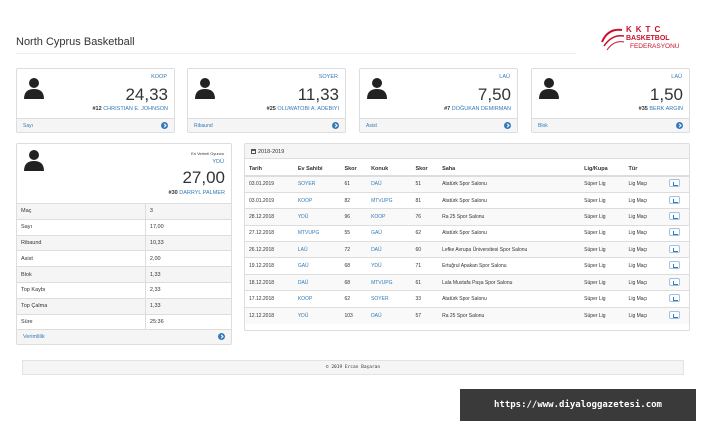  I want to click on footer-label: Blok, so click(543, 126).